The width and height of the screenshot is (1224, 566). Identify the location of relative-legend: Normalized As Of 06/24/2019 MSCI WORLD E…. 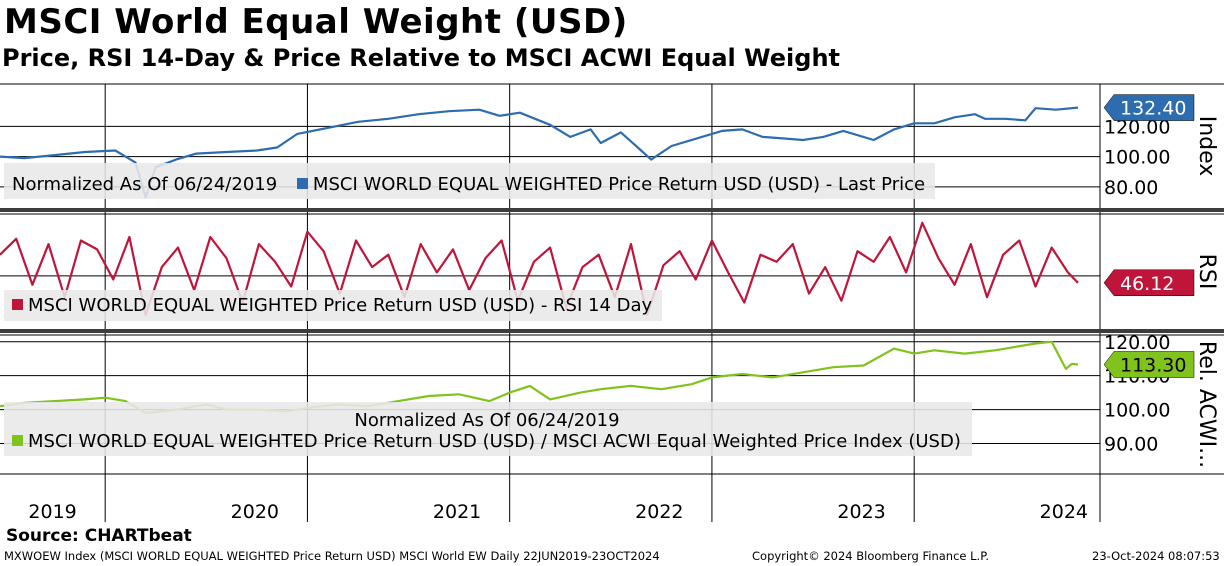
(488, 429).